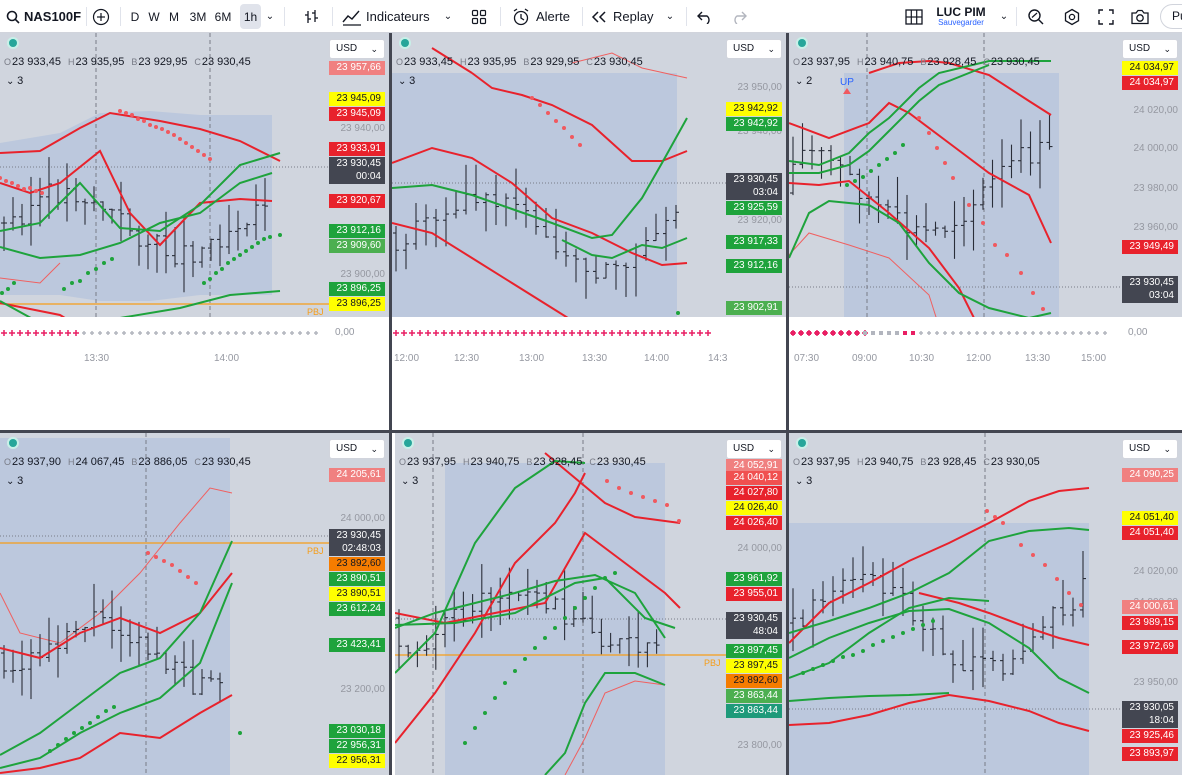 The image size is (1182, 775). What do you see at coordinates (1152, 282) in the screenshot?
I see `price-tag-value: 23 930,45` at bounding box center [1152, 282].